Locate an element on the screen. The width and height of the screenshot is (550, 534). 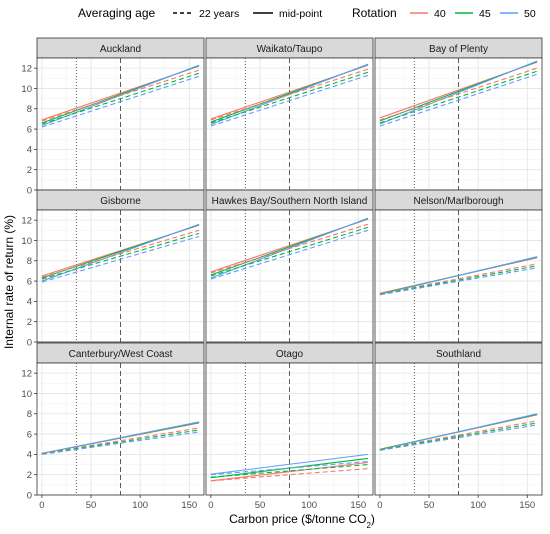
panel-gisborne: Gisborne 0 2 4 6 8 10 12 is located at coordinates (113, 268).